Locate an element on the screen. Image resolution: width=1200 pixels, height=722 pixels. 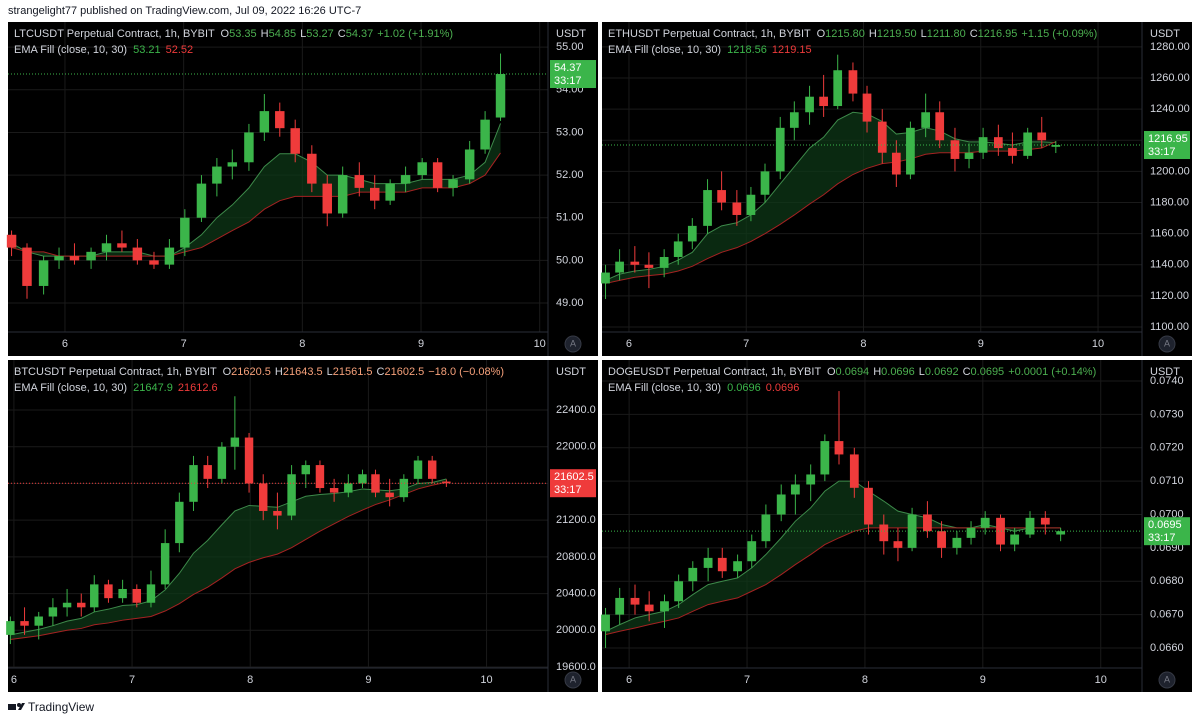
last-price-label: 54.37 is located at coordinates (568, 68).